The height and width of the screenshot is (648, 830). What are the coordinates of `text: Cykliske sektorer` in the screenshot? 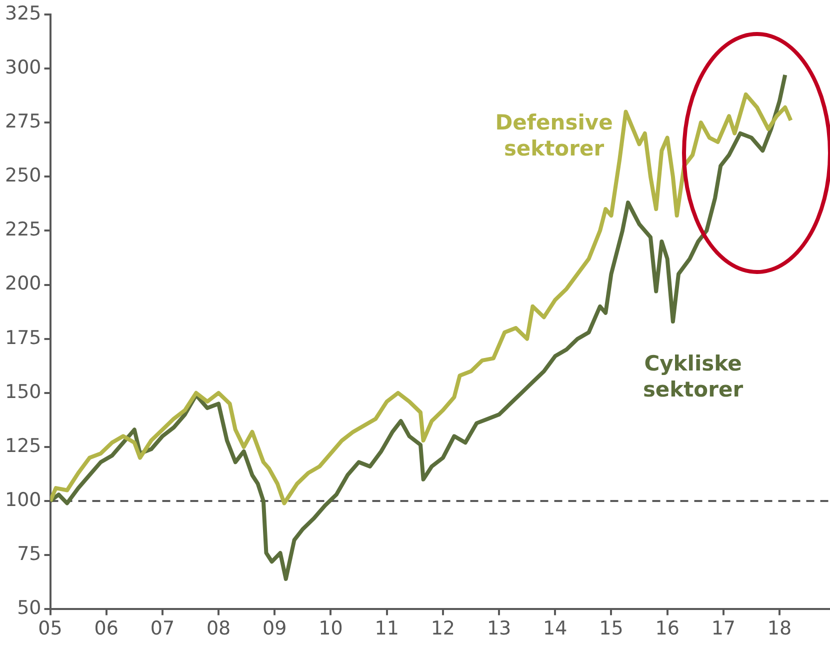 It's located at (693, 376).